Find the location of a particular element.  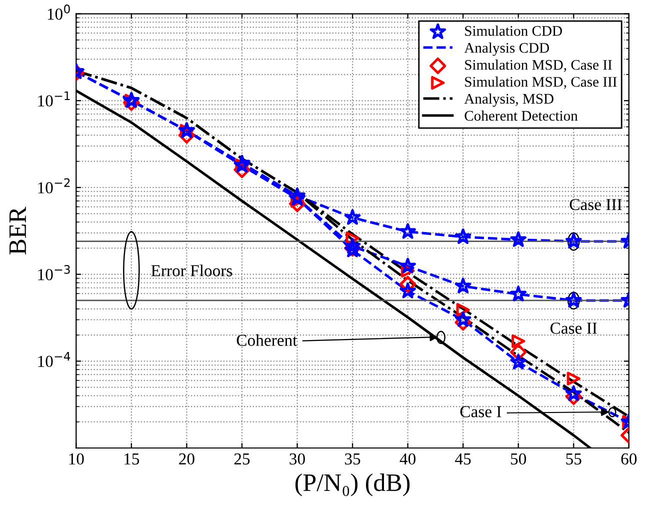

x-tick-label: 10 is located at coordinates (76, 459).